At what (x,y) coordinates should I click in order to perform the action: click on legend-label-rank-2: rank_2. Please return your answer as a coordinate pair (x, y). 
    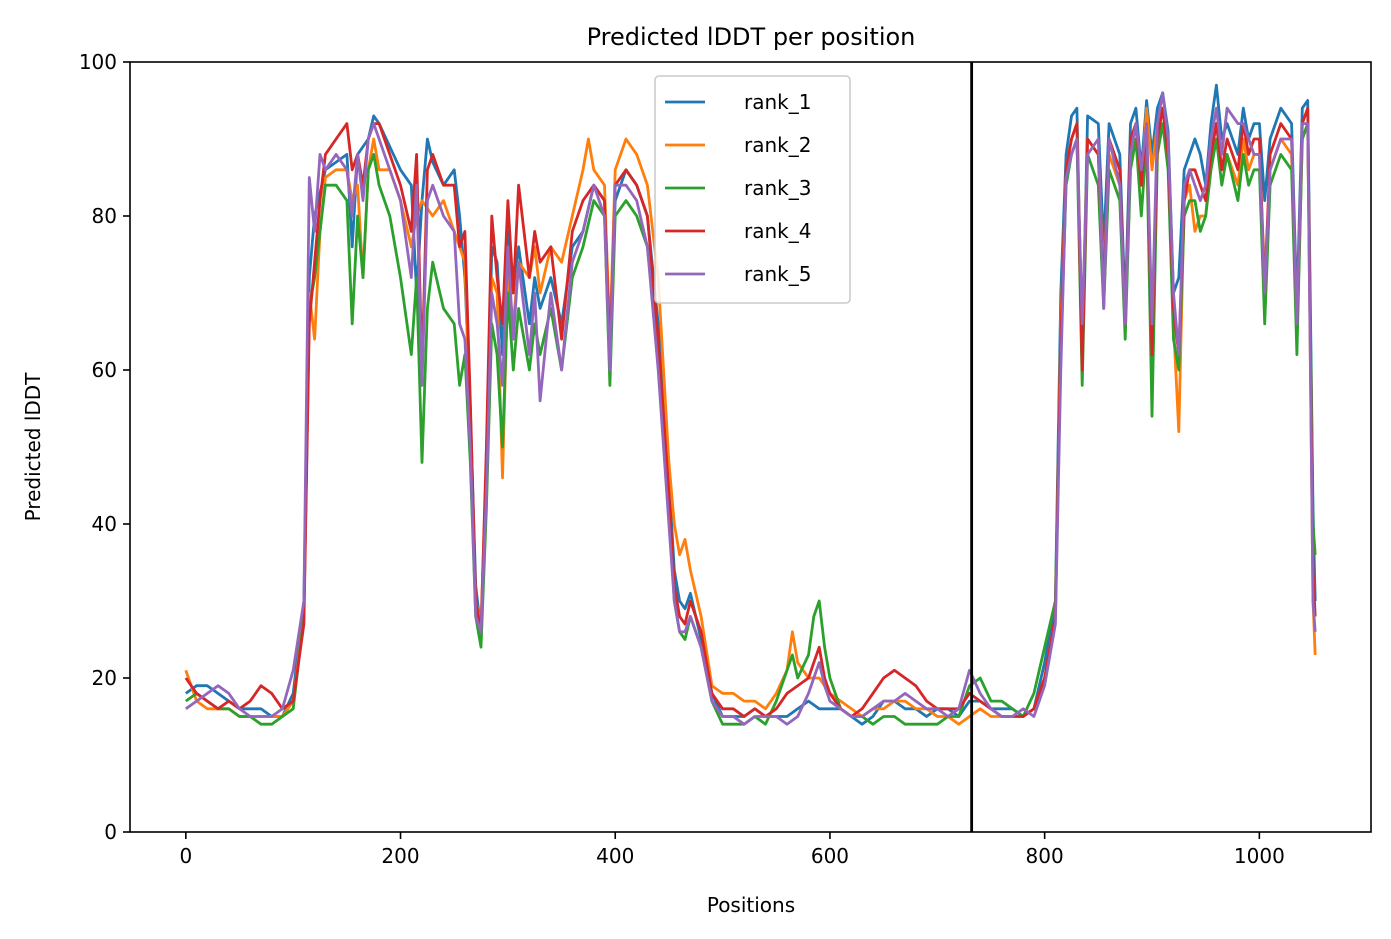
    Looking at the image, I should click on (777, 145).